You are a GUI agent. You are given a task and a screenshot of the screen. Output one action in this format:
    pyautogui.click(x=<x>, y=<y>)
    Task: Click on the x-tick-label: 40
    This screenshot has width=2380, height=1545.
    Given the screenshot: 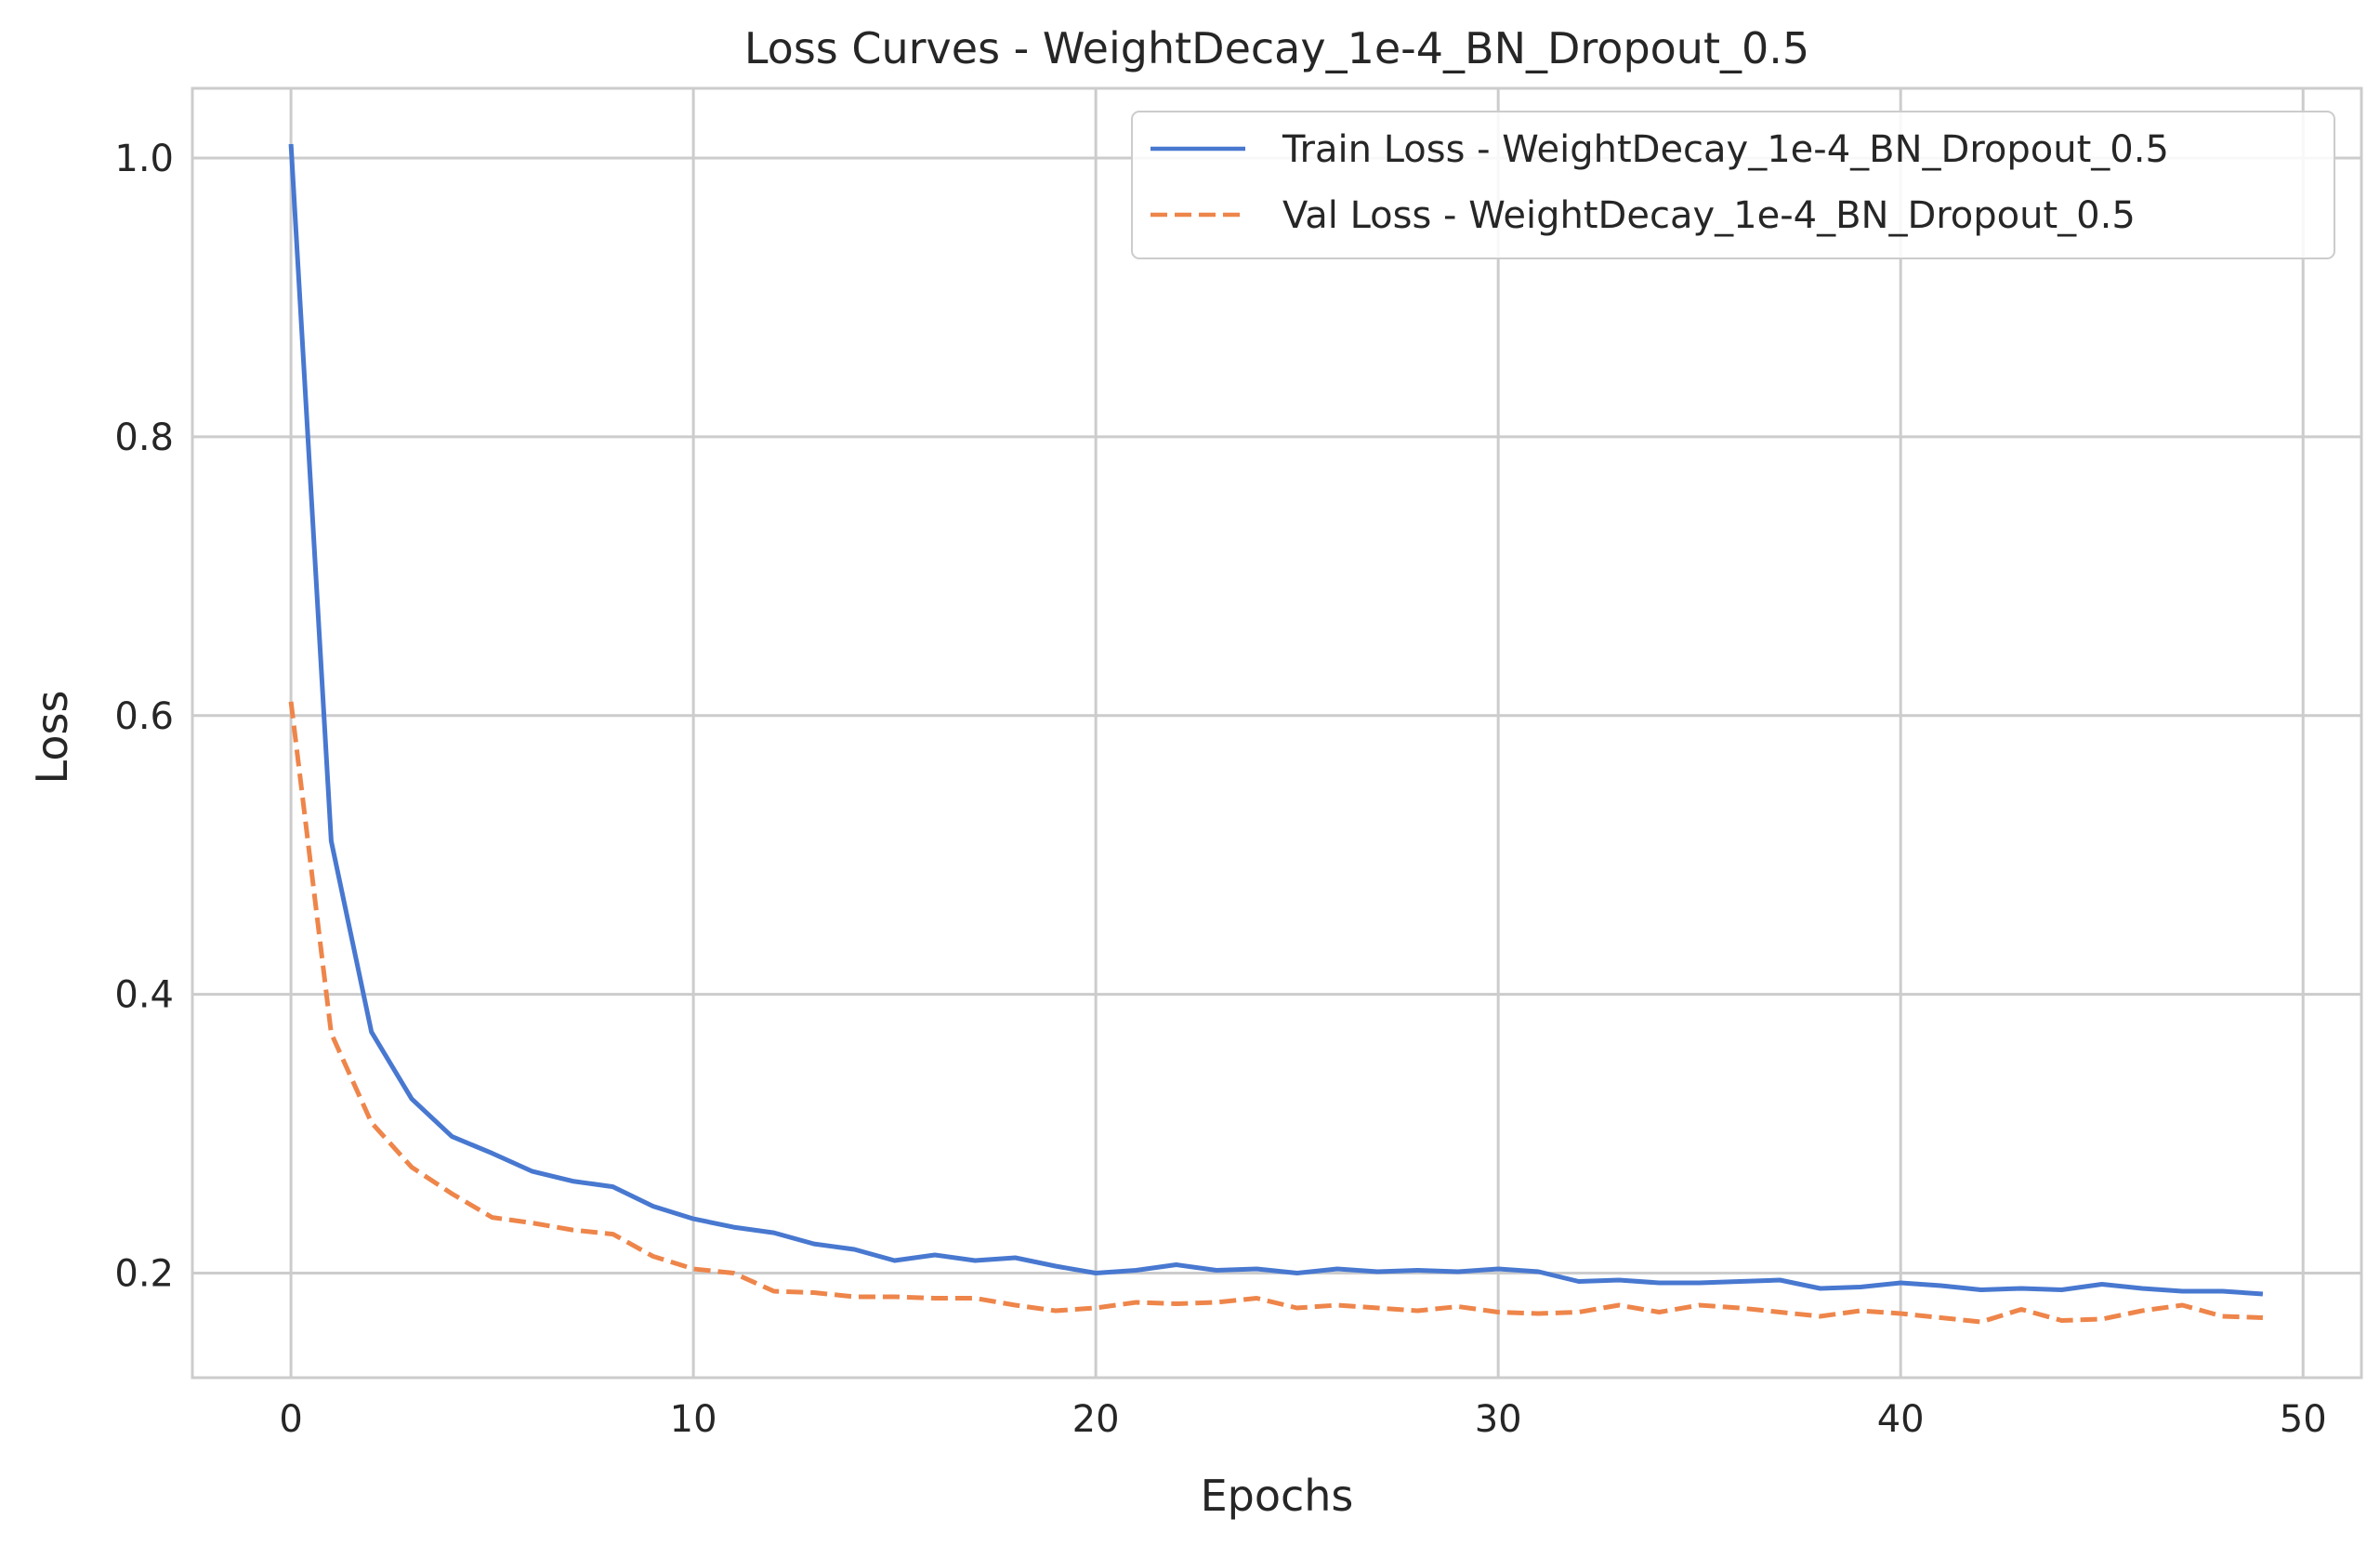 What is the action you would take?
    pyautogui.click(x=1901, y=1419)
    